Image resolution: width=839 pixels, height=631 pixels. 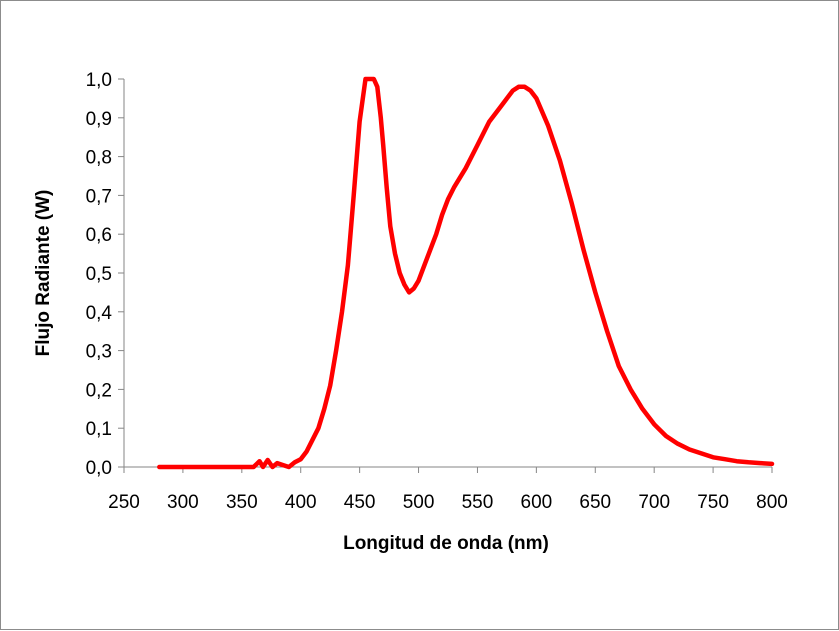 What do you see at coordinates (99, 80) in the screenshot?
I see `y-tick-label: 1,0` at bounding box center [99, 80].